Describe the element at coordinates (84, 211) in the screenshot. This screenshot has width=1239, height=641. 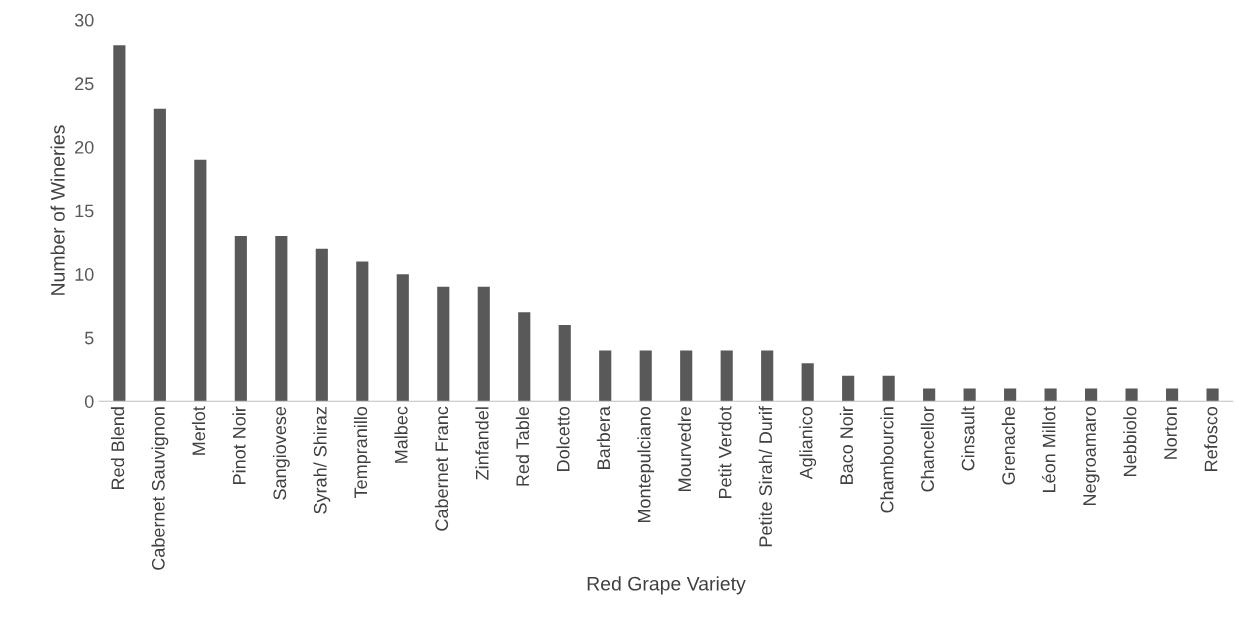
I see `y-tick-label: 15` at that location.